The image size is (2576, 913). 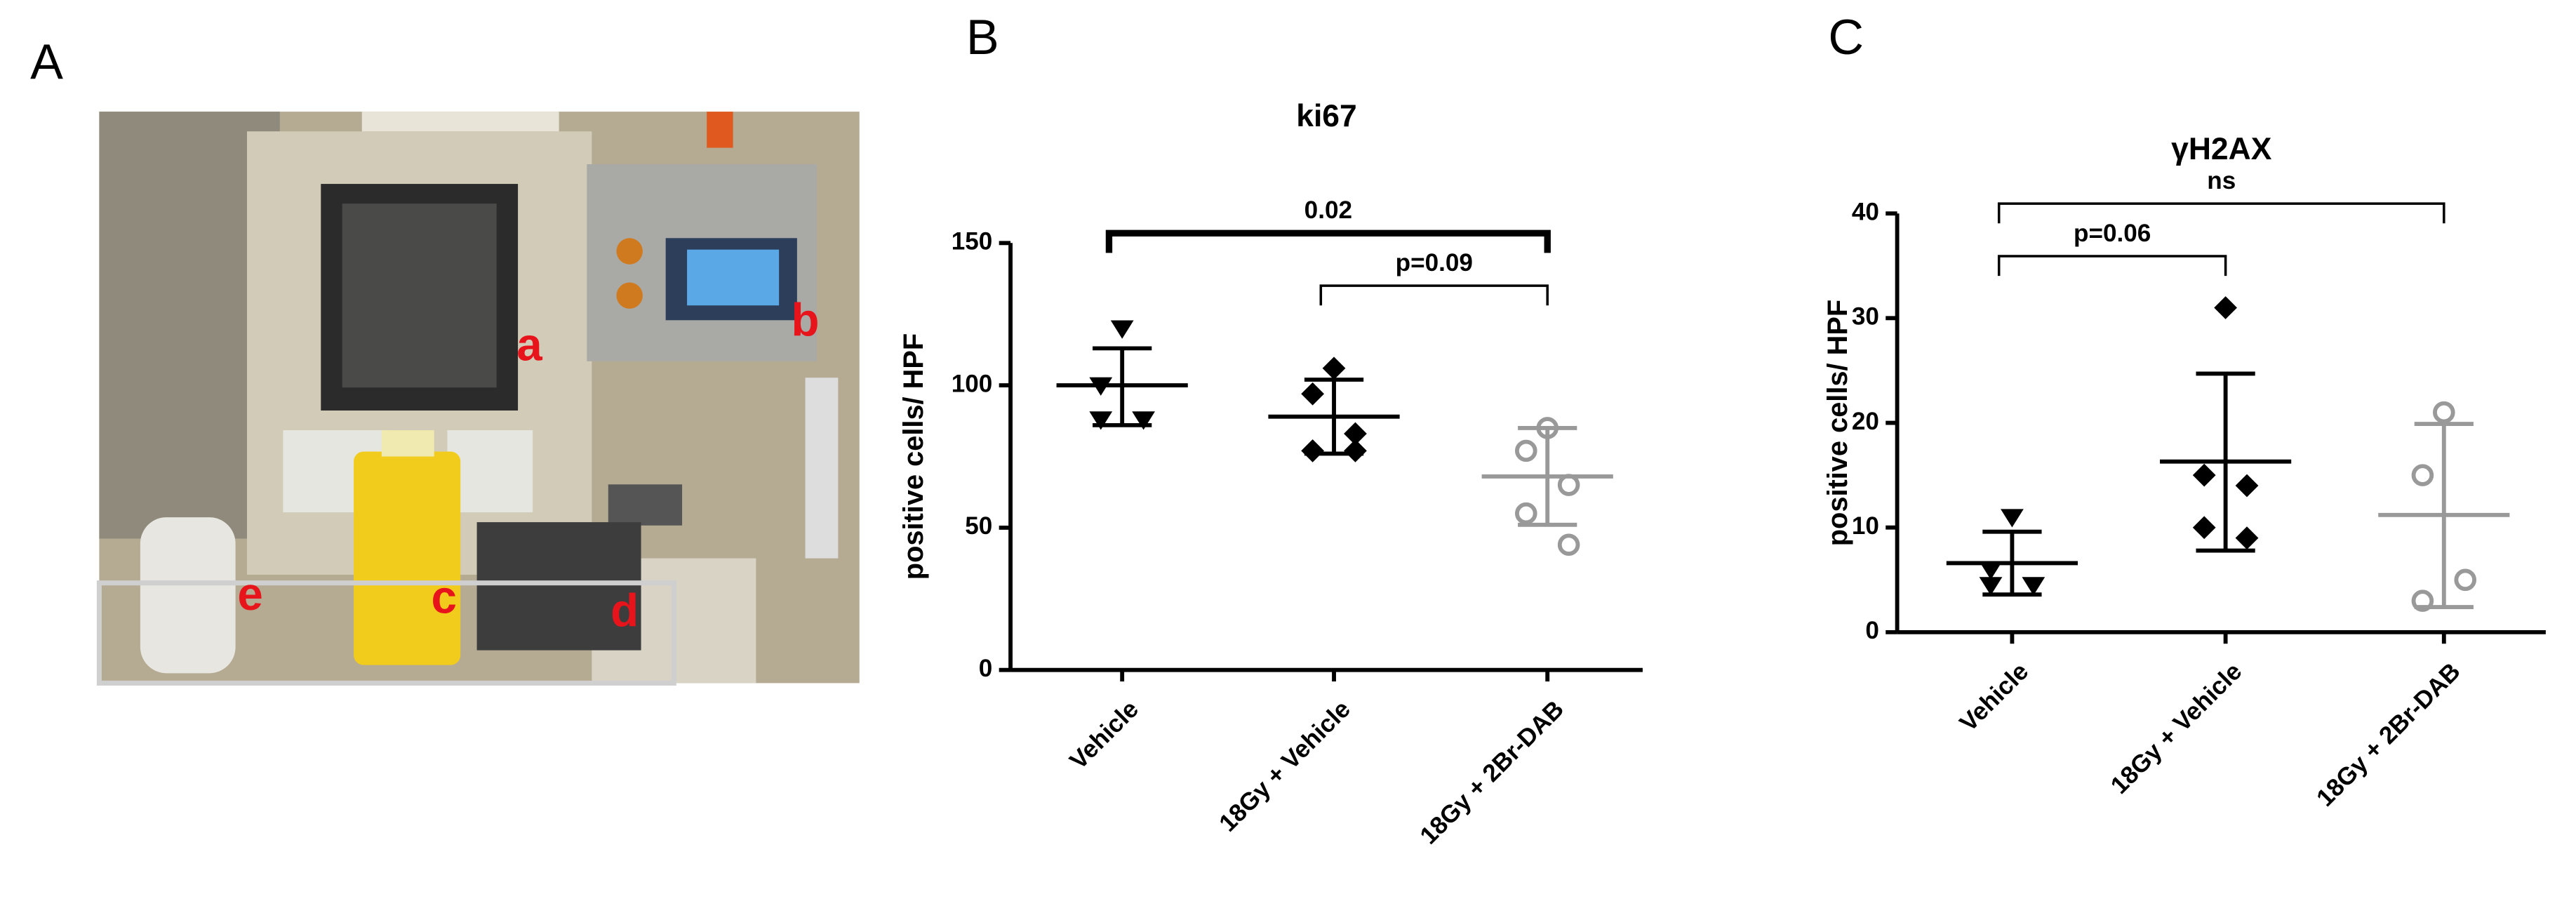 I want to click on photo-label: c, so click(x=445, y=597).